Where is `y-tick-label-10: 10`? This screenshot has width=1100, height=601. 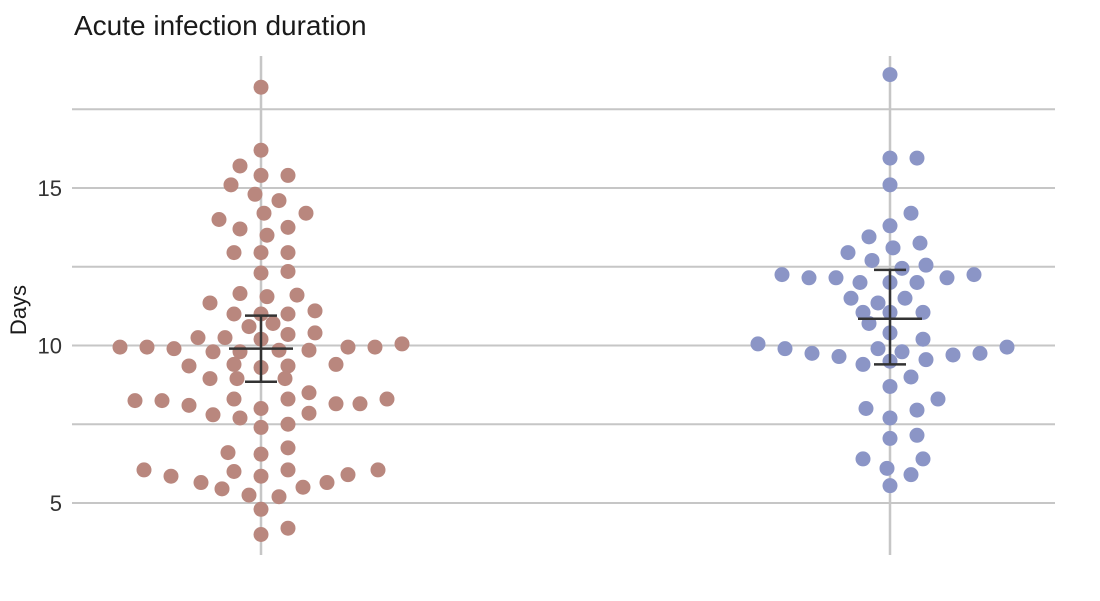
y-tick-label-10: 10 is located at coordinates (50, 346).